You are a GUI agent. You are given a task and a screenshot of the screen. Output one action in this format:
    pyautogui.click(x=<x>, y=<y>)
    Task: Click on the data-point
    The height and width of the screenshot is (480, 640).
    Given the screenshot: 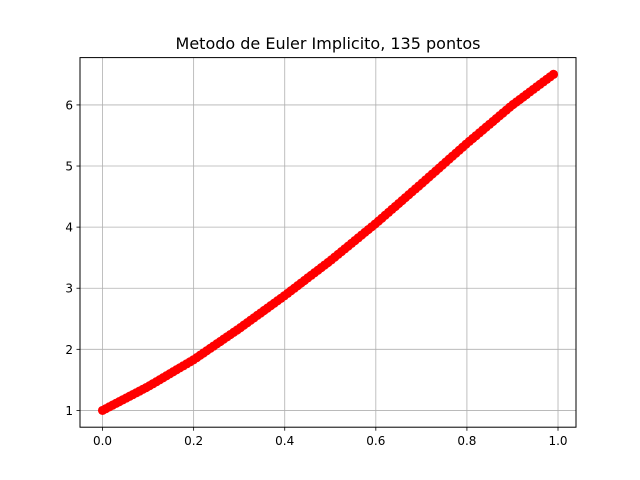 What is the action you would take?
    pyautogui.click(x=553, y=74)
    